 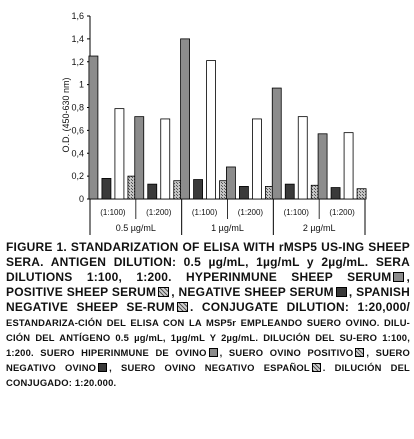 What do you see at coordinates (213, 352) in the screenshot?
I see `legend-swatch-hiperinmune-es` at bounding box center [213, 352].